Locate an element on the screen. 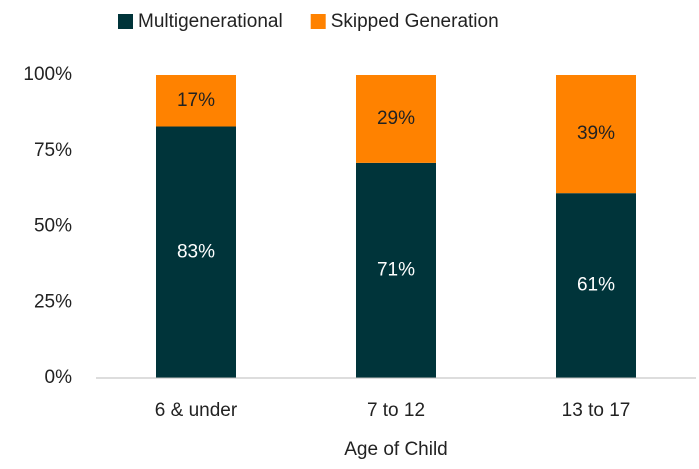 The image size is (699, 469). data-label: 71% is located at coordinates (396, 269).